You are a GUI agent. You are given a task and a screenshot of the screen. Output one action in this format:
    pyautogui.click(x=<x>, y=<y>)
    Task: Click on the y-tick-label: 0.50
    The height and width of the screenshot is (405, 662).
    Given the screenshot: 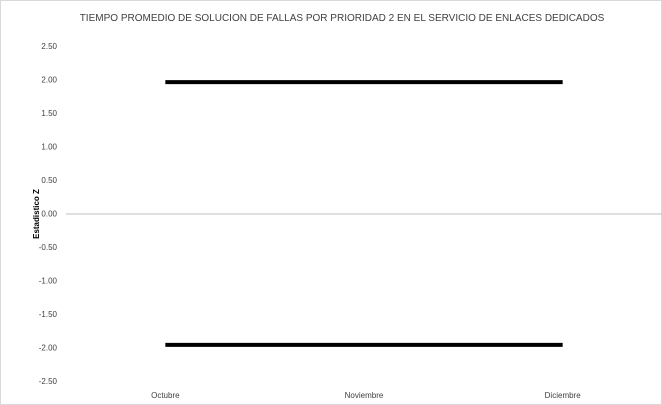 What is the action you would take?
    pyautogui.click(x=49, y=180)
    